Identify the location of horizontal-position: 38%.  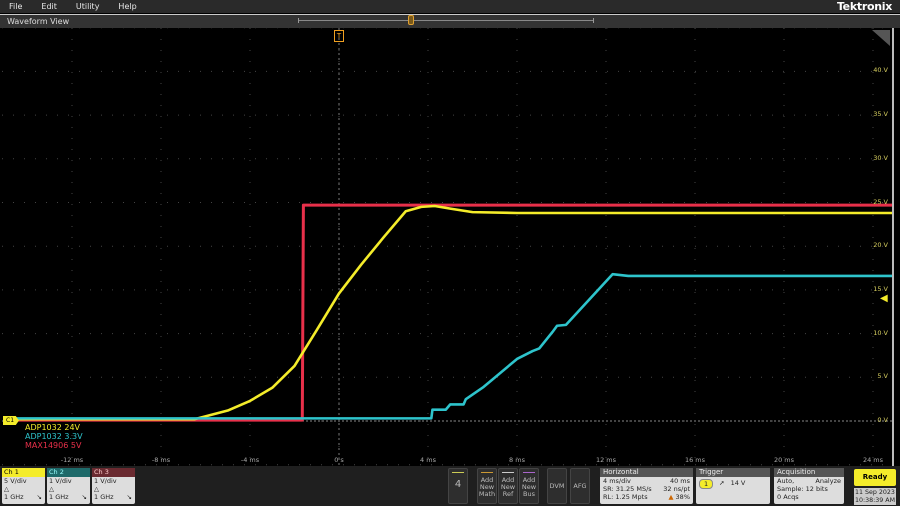
(682, 497).